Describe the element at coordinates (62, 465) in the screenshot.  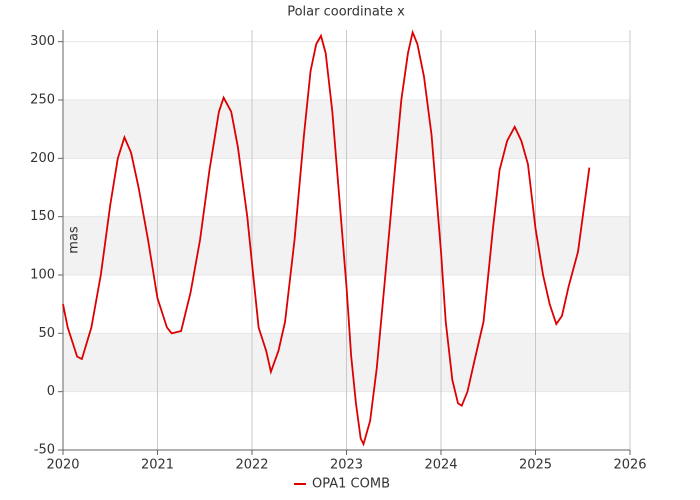
I see `x-tick-label: 2020` at that location.